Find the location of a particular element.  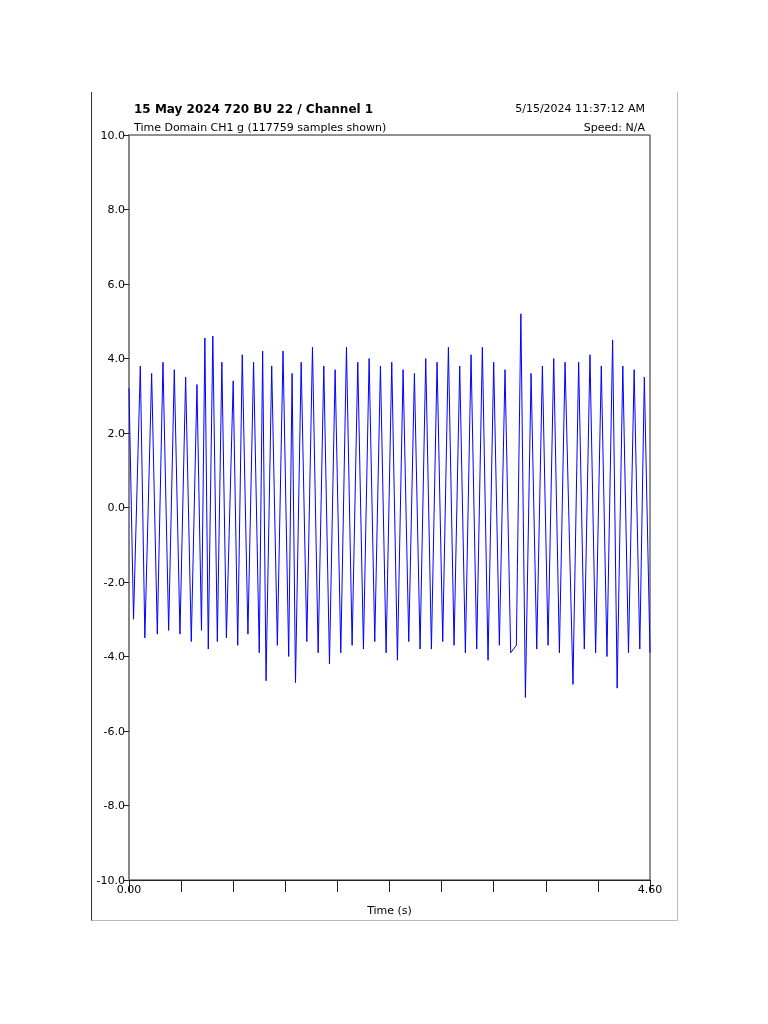

x-tick-label: 0.00 is located at coordinates (129, 889).